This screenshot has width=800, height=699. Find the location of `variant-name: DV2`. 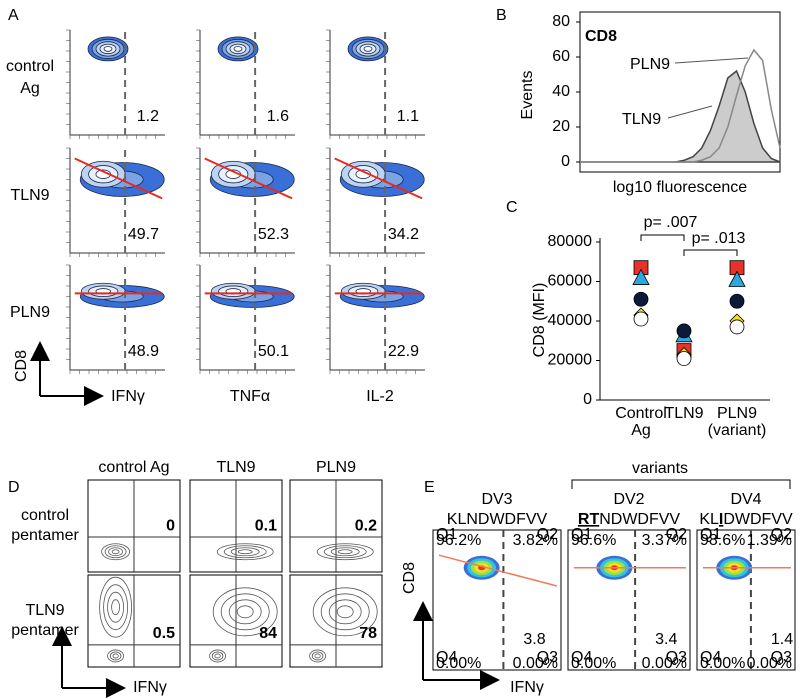

variant-name: DV2 is located at coordinates (628, 499).